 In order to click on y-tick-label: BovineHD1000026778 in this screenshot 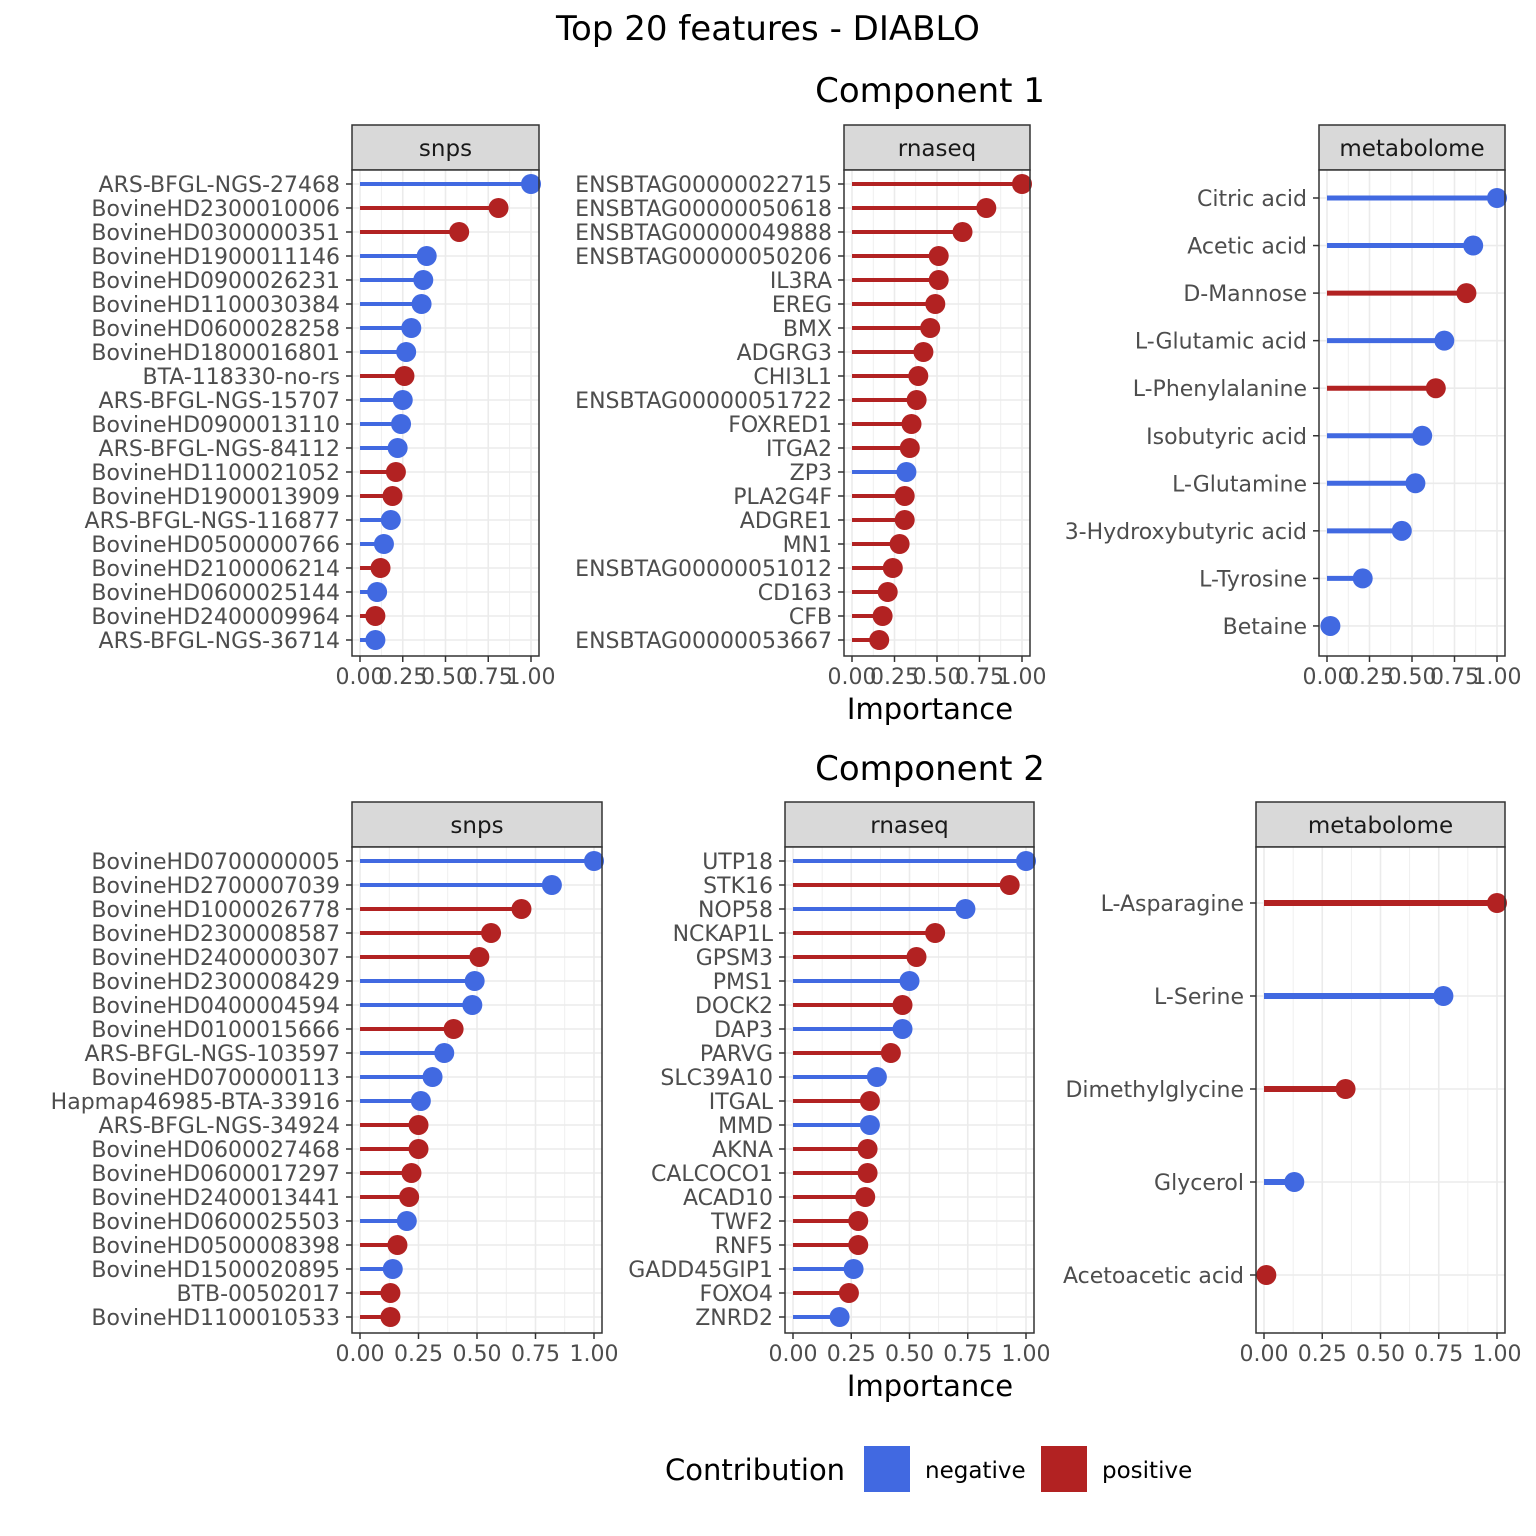, I will do `click(215, 910)`.